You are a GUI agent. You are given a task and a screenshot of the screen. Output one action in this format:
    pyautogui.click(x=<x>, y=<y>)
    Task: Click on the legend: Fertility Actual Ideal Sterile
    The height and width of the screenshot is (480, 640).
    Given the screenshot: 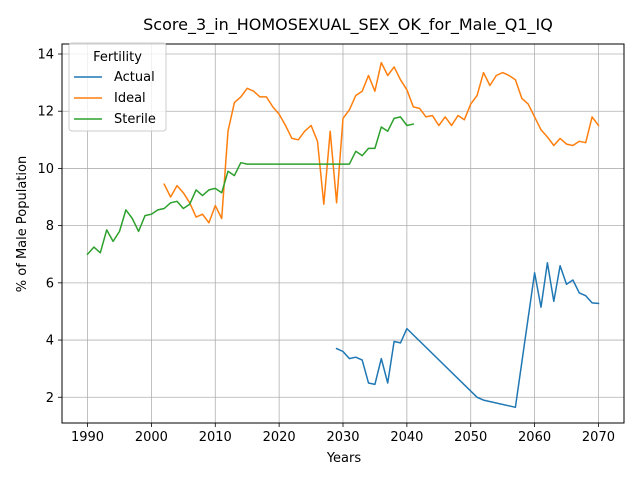 What is the action you would take?
    pyautogui.click(x=117, y=87)
    